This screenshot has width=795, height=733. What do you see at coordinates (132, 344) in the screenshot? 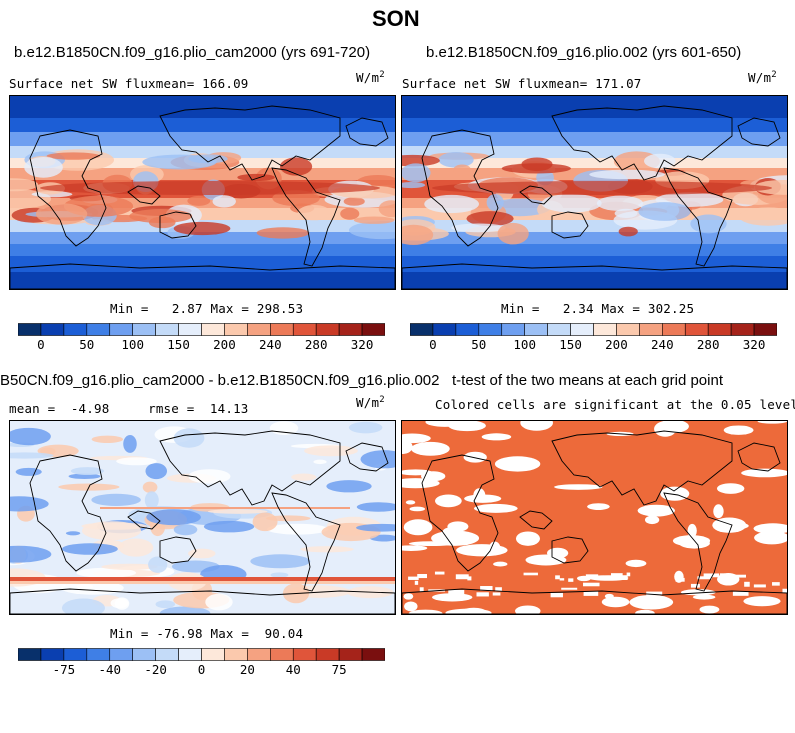
I see `colorbar-tick-label: 100` at bounding box center [132, 344].